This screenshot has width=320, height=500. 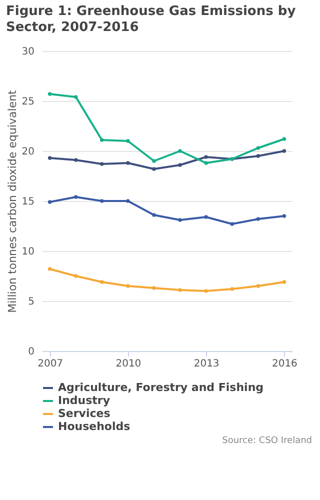 What do you see at coordinates (94, 426) in the screenshot?
I see `legend-label: Households` at bounding box center [94, 426].